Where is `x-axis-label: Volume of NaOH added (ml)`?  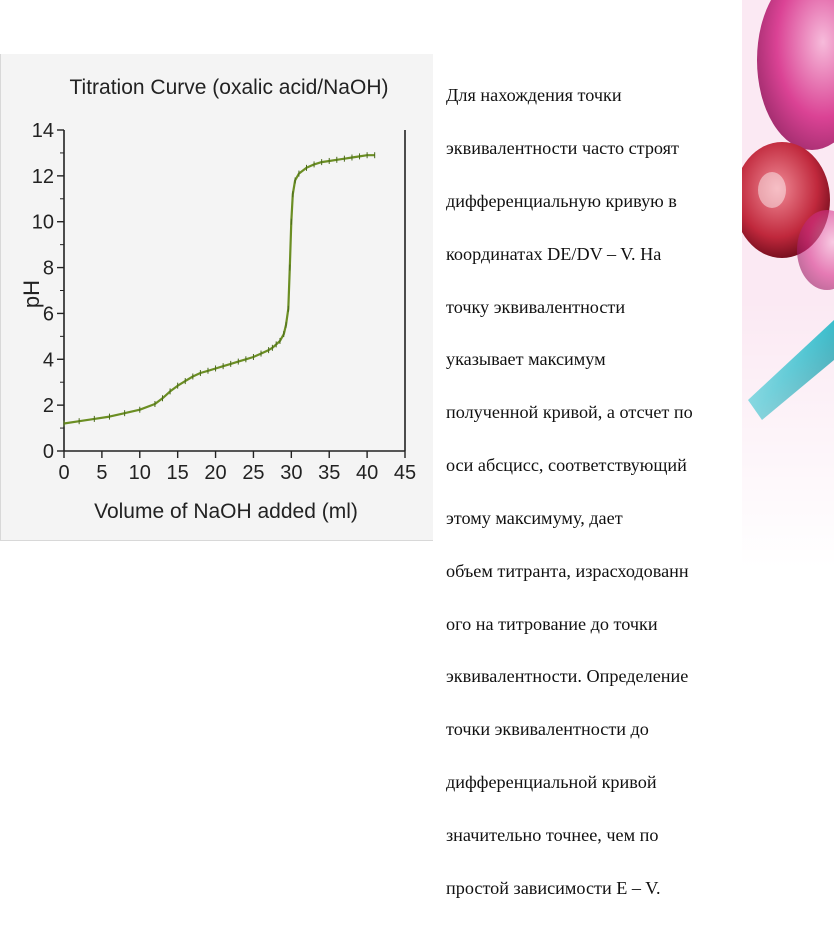 x-axis-label: Volume of NaOH added (ml) is located at coordinates (226, 511).